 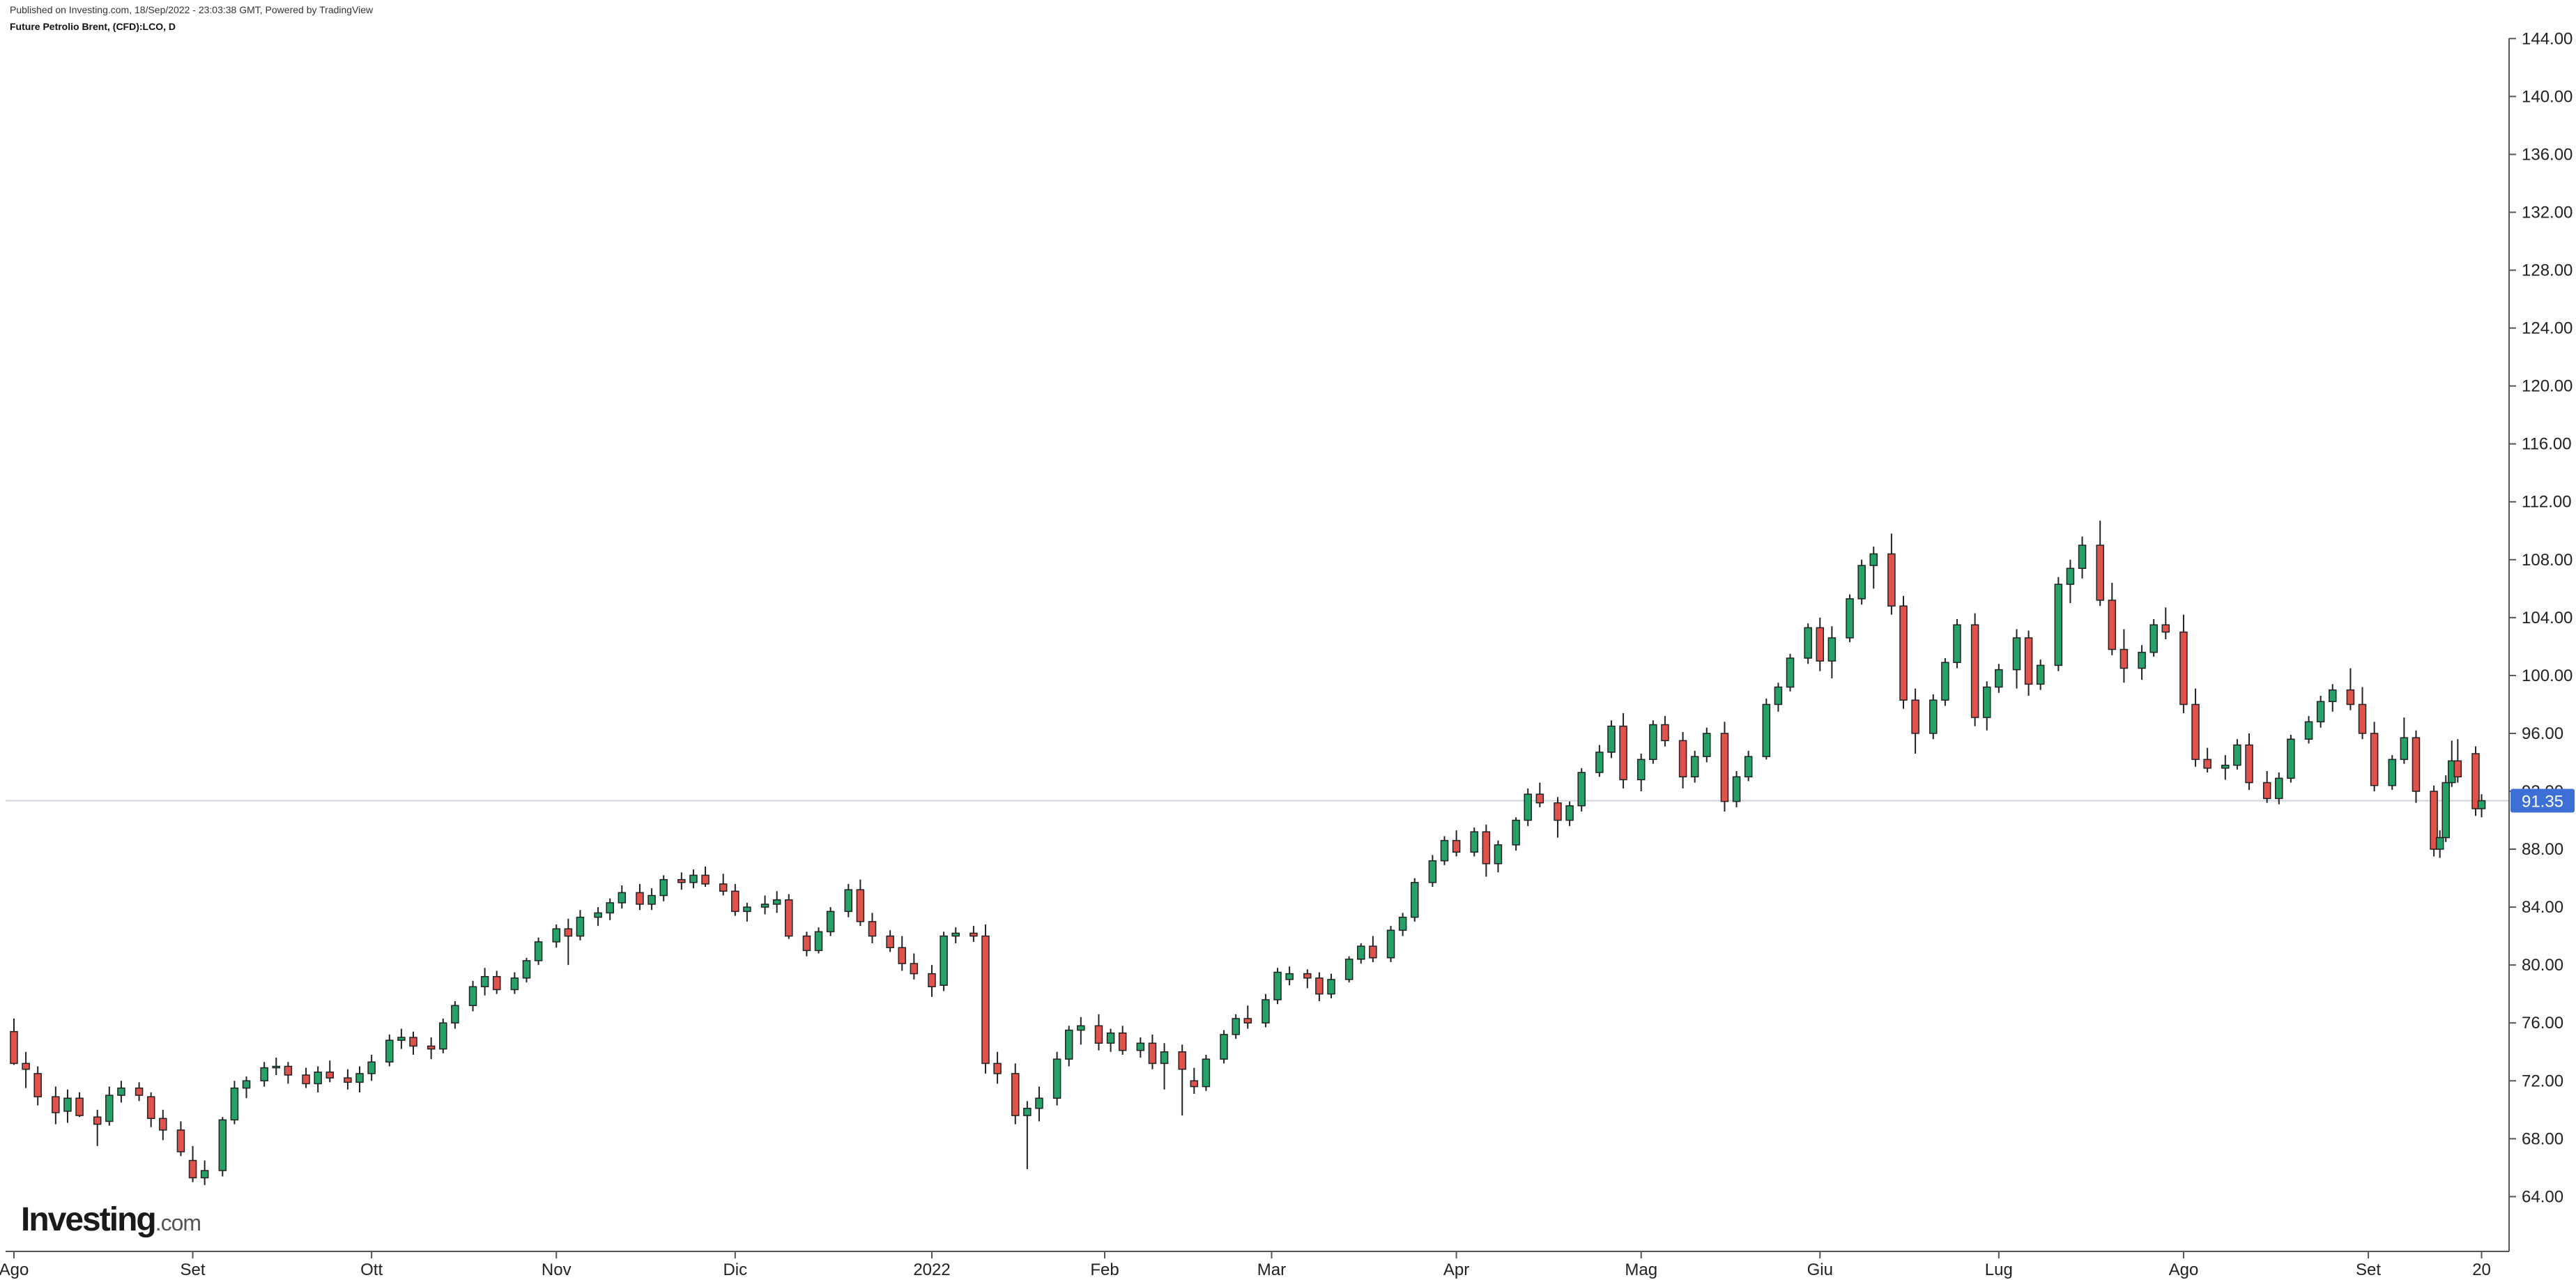 What do you see at coordinates (2547, 444) in the screenshot?
I see `y-tick-label: 116.00` at bounding box center [2547, 444].